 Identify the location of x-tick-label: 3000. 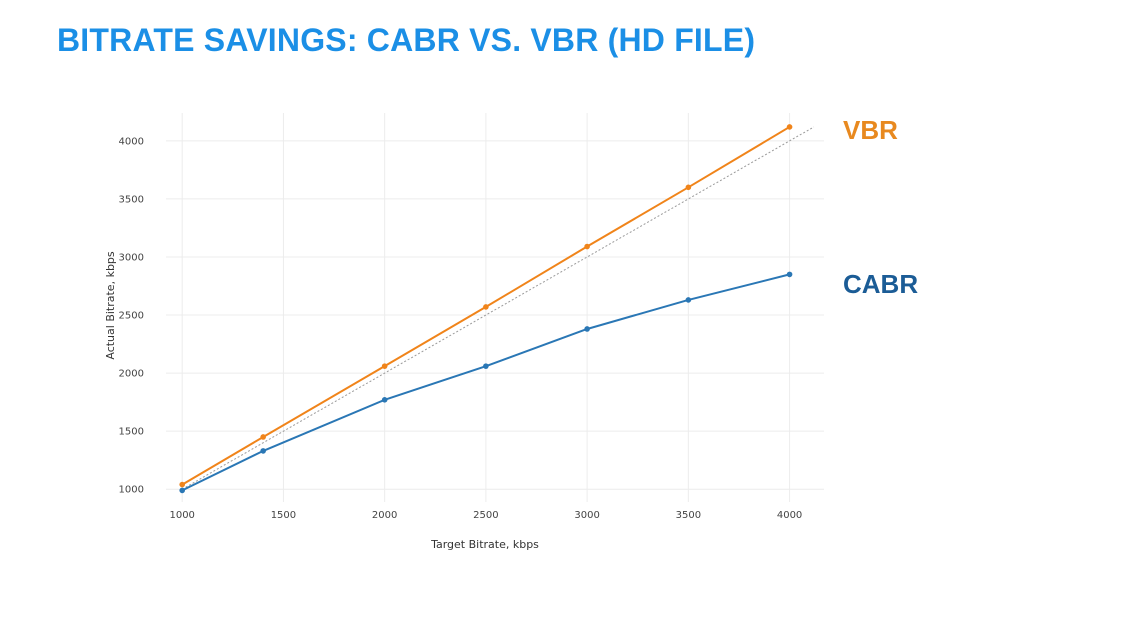
(586, 515).